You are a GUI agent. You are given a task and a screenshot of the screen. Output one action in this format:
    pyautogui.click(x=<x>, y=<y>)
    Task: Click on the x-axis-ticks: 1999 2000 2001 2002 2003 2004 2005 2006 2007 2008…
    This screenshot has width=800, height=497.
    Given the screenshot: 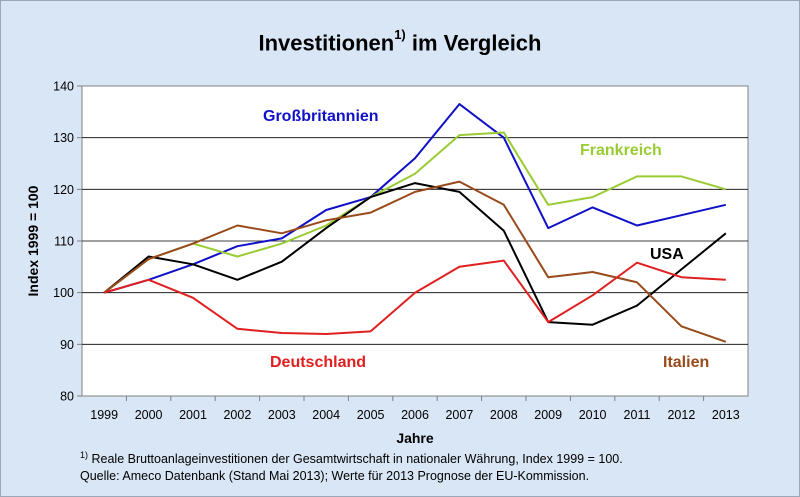 What is the action you would take?
    pyautogui.click(x=415, y=409)
    